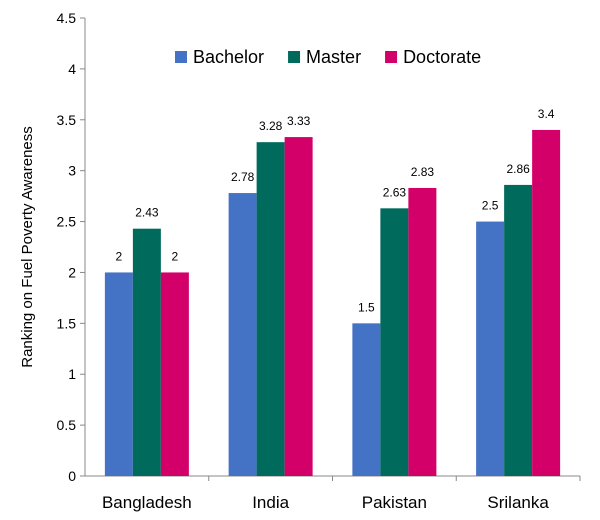 The height and width of the screenshot is (520, 600). What do you see at coordinates (270, 309) in the screenshot?
I see `bar-master-india` at bounding box center [270, 309].